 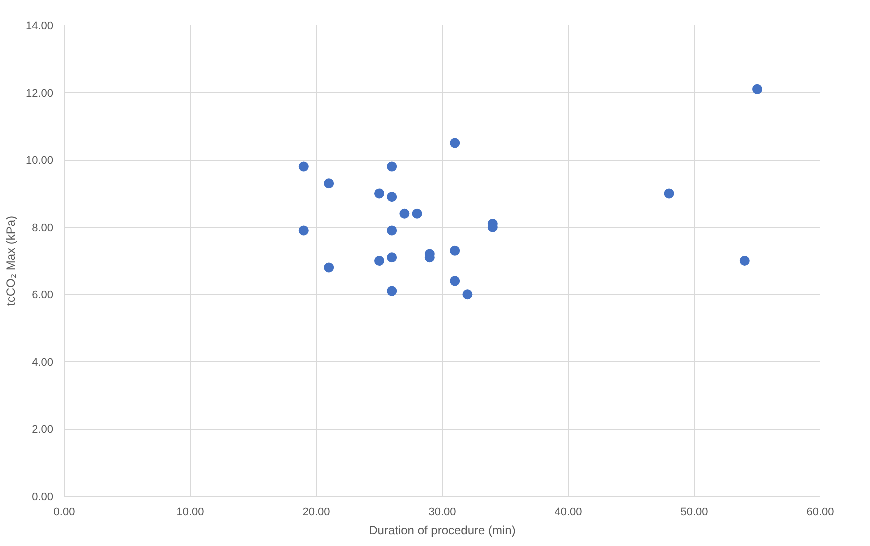 What do you see at coordinates (694, 512) in the screenshot?
I see `x-tick-label: 50.00` at bounding box center [694, 512].